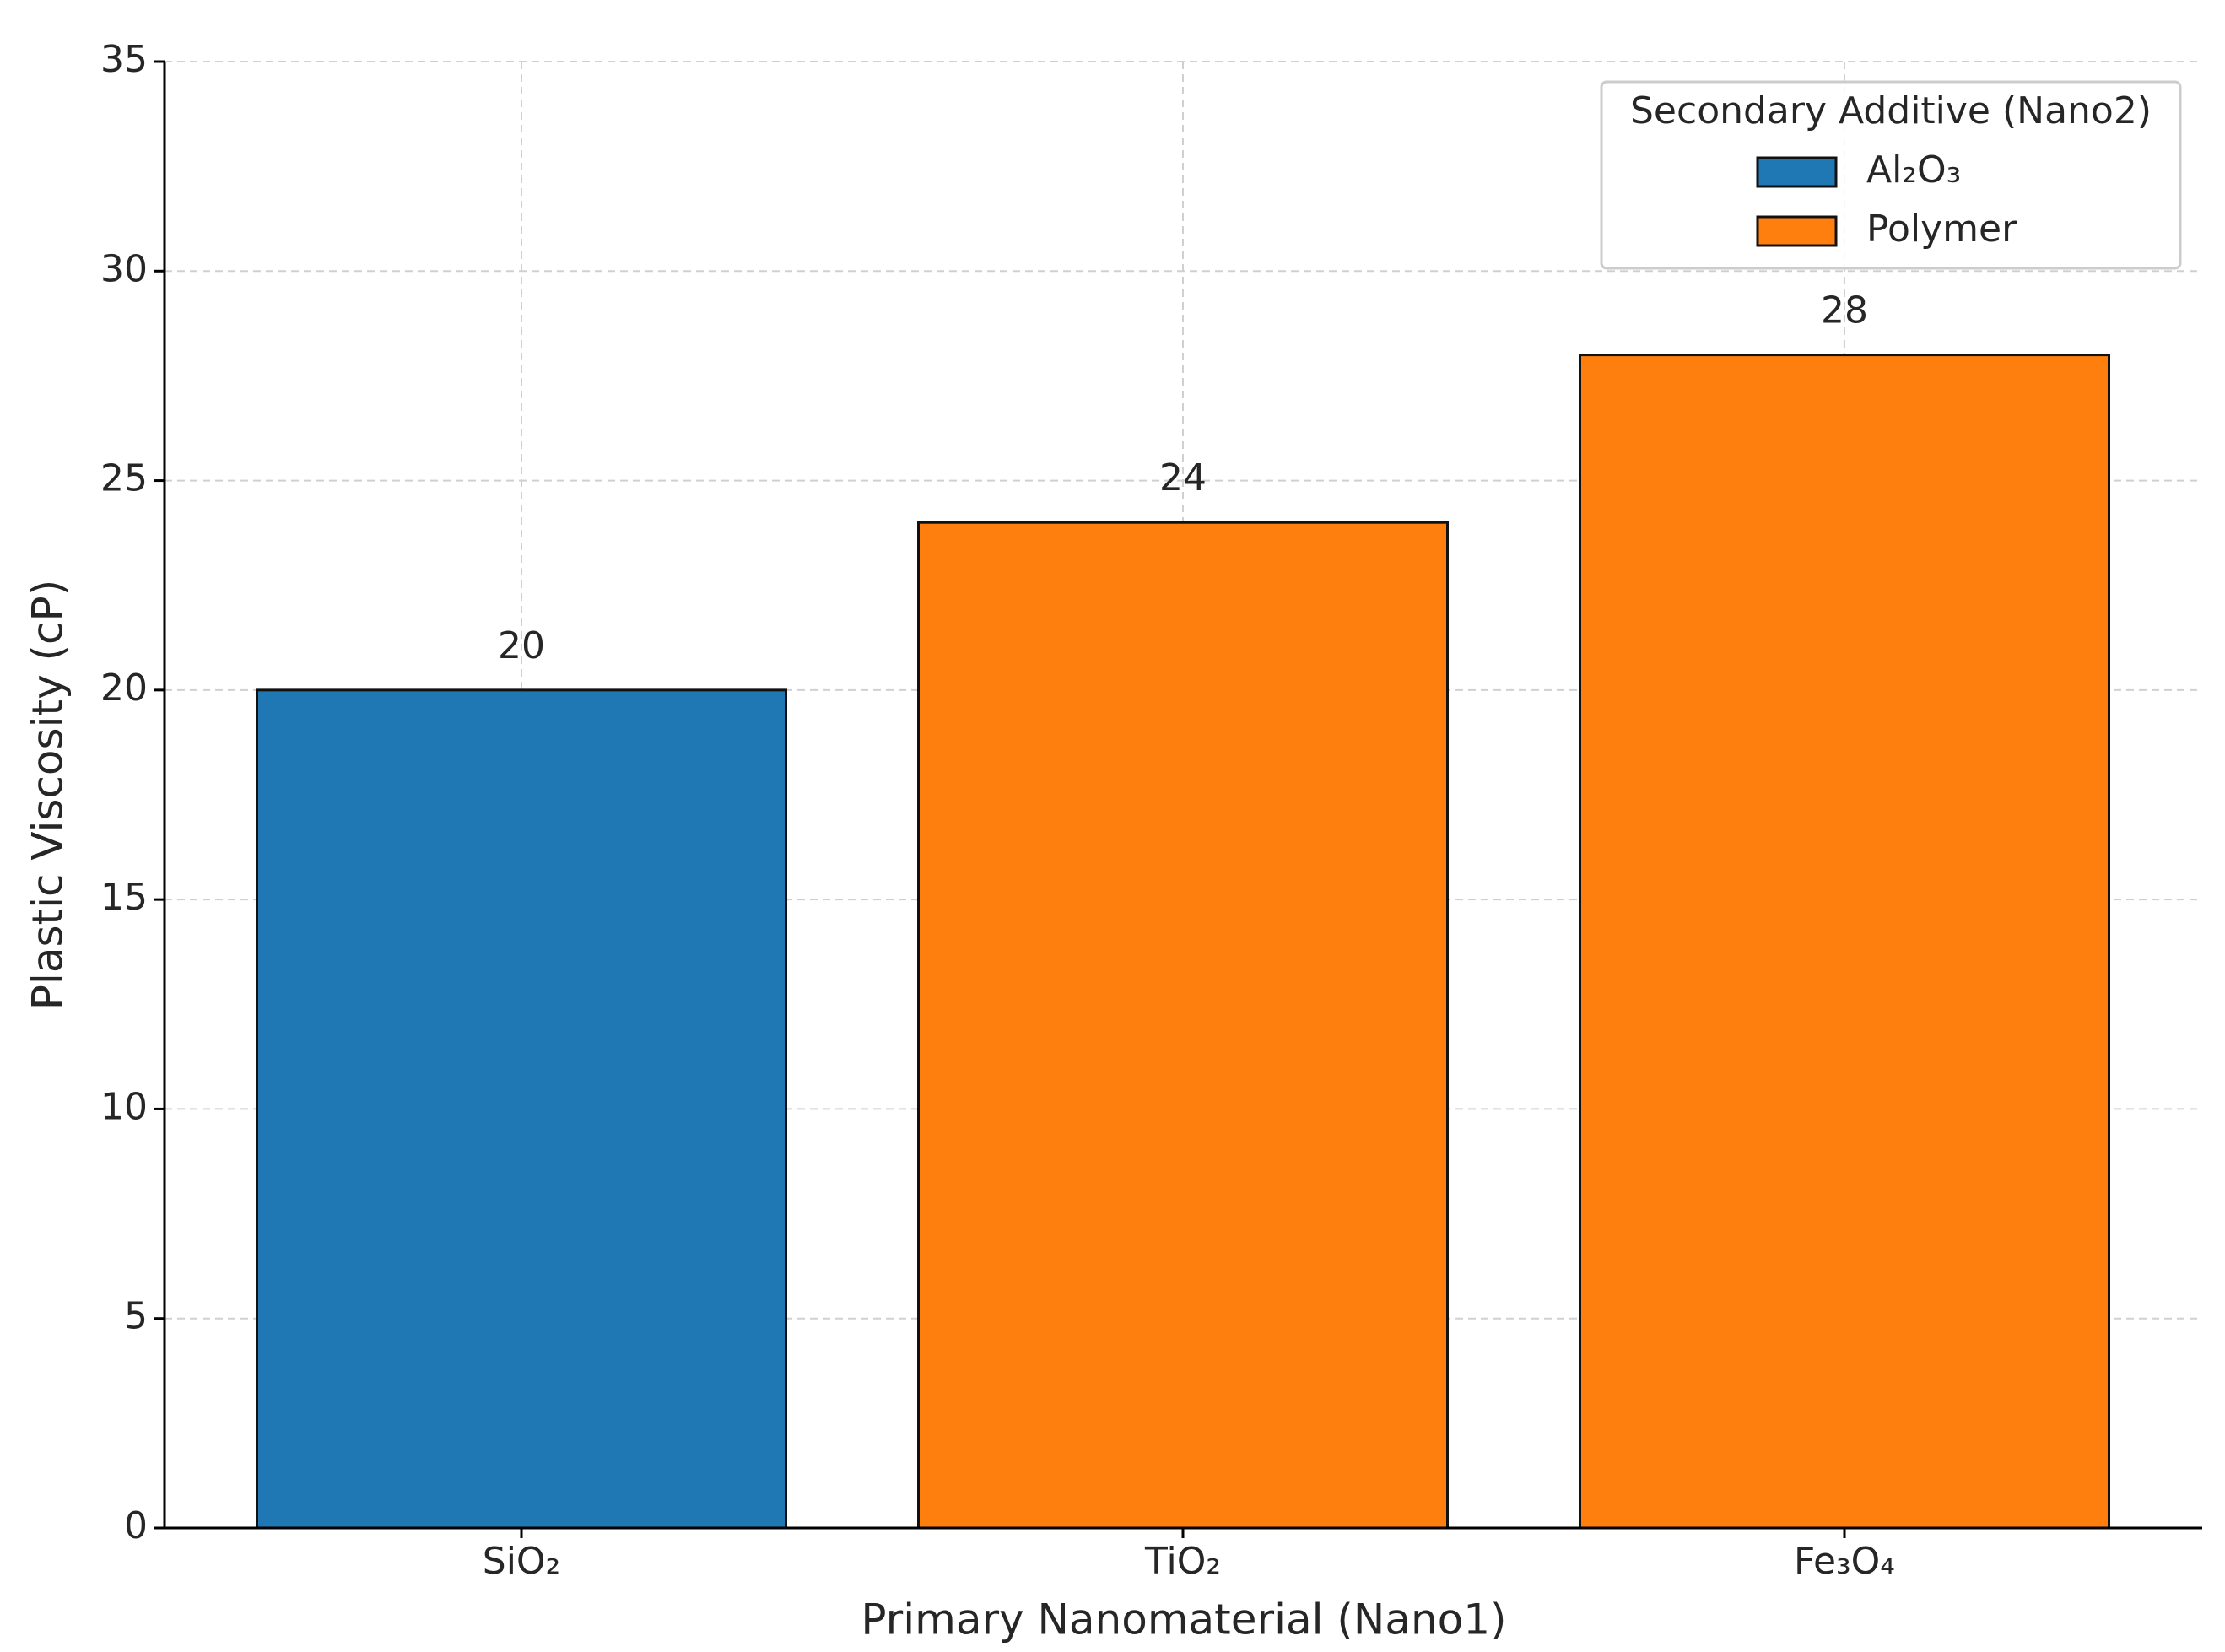  What do you see at coordinates (521, 1561) in the screenshot?
I see `x-tick-label: SiO₂` at bounding box center [521, 1561].